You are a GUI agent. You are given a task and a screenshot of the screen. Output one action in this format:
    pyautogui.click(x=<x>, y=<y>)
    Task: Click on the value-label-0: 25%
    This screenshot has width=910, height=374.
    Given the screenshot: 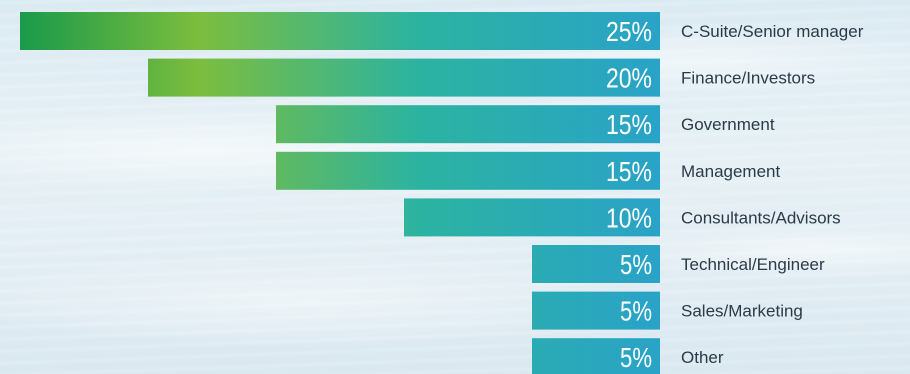 What is the action you would take?
    pyautogui.click(x=629, y=31)
    